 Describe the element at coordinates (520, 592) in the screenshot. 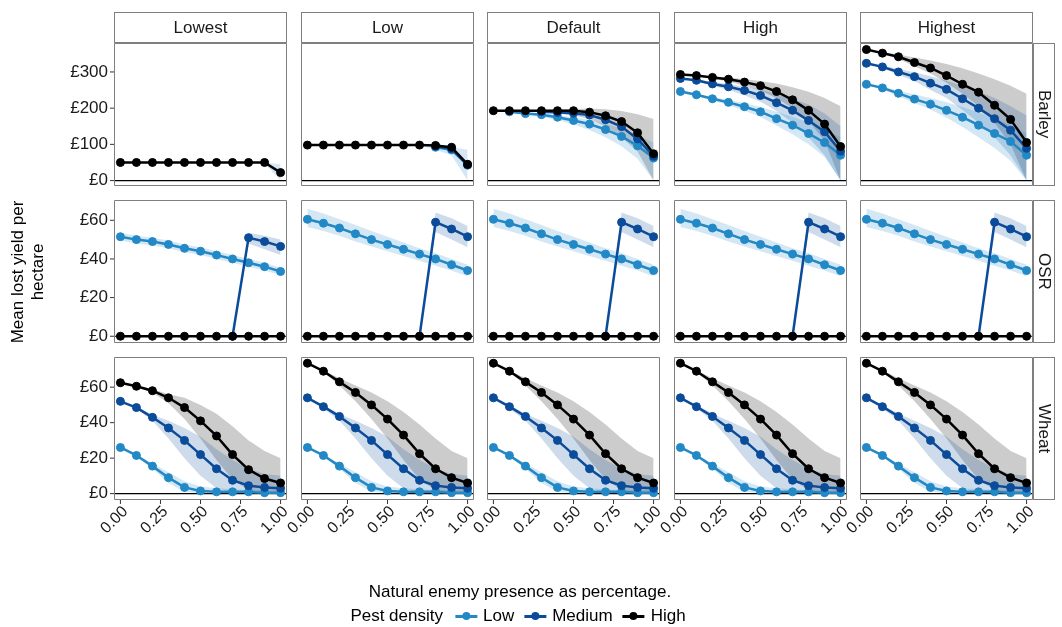

I see `x-axis-title: Natural enemy presence as percentage.` at that location.